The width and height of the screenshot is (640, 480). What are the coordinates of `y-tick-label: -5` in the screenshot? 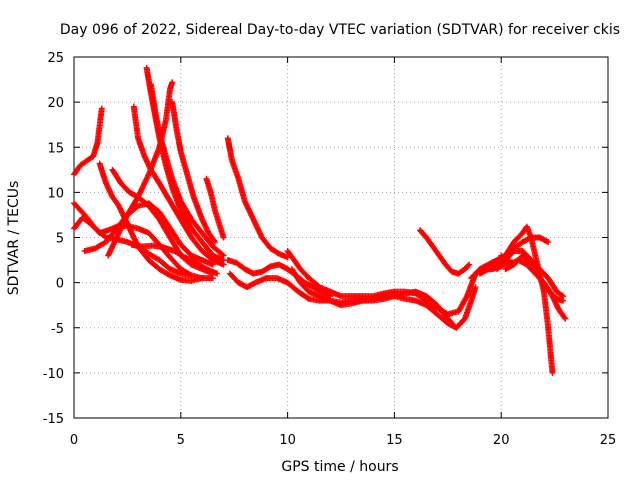 It's located at (57, 329).